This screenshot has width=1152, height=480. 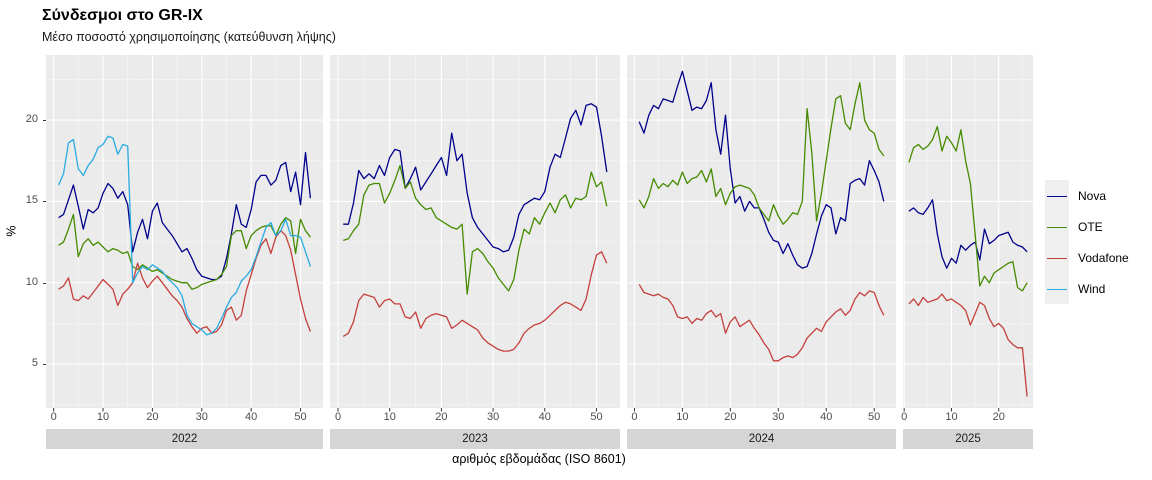 I want to click on legend-label: Nova, so click(x=1092, y=195).